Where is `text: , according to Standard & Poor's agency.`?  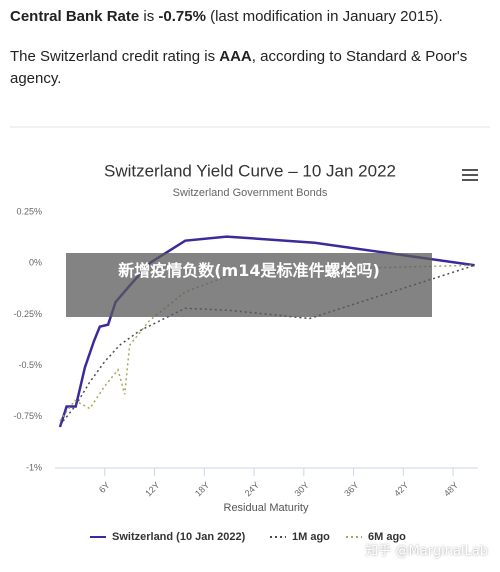 text: , according to Standard & Poor's agency. is located at coordinates (239, 67).